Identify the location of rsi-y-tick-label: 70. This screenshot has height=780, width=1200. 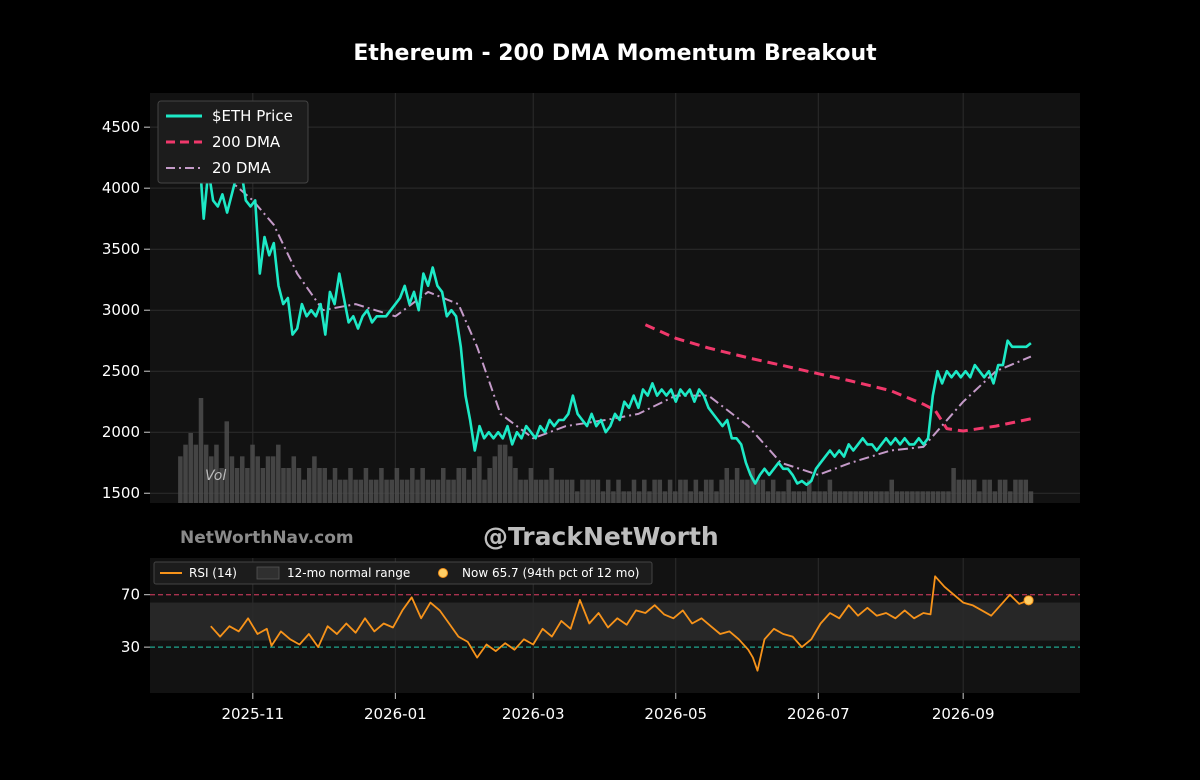
(130, 595).